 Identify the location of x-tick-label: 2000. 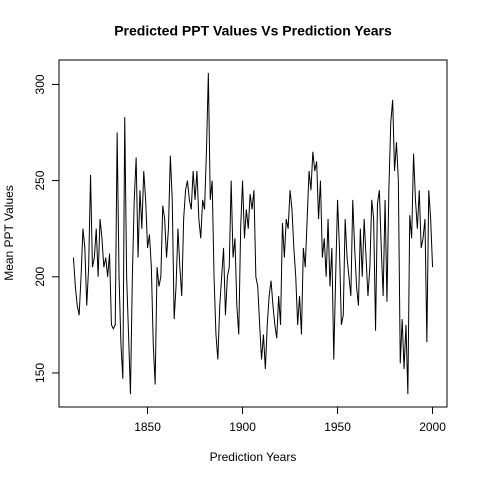
(432, 427).